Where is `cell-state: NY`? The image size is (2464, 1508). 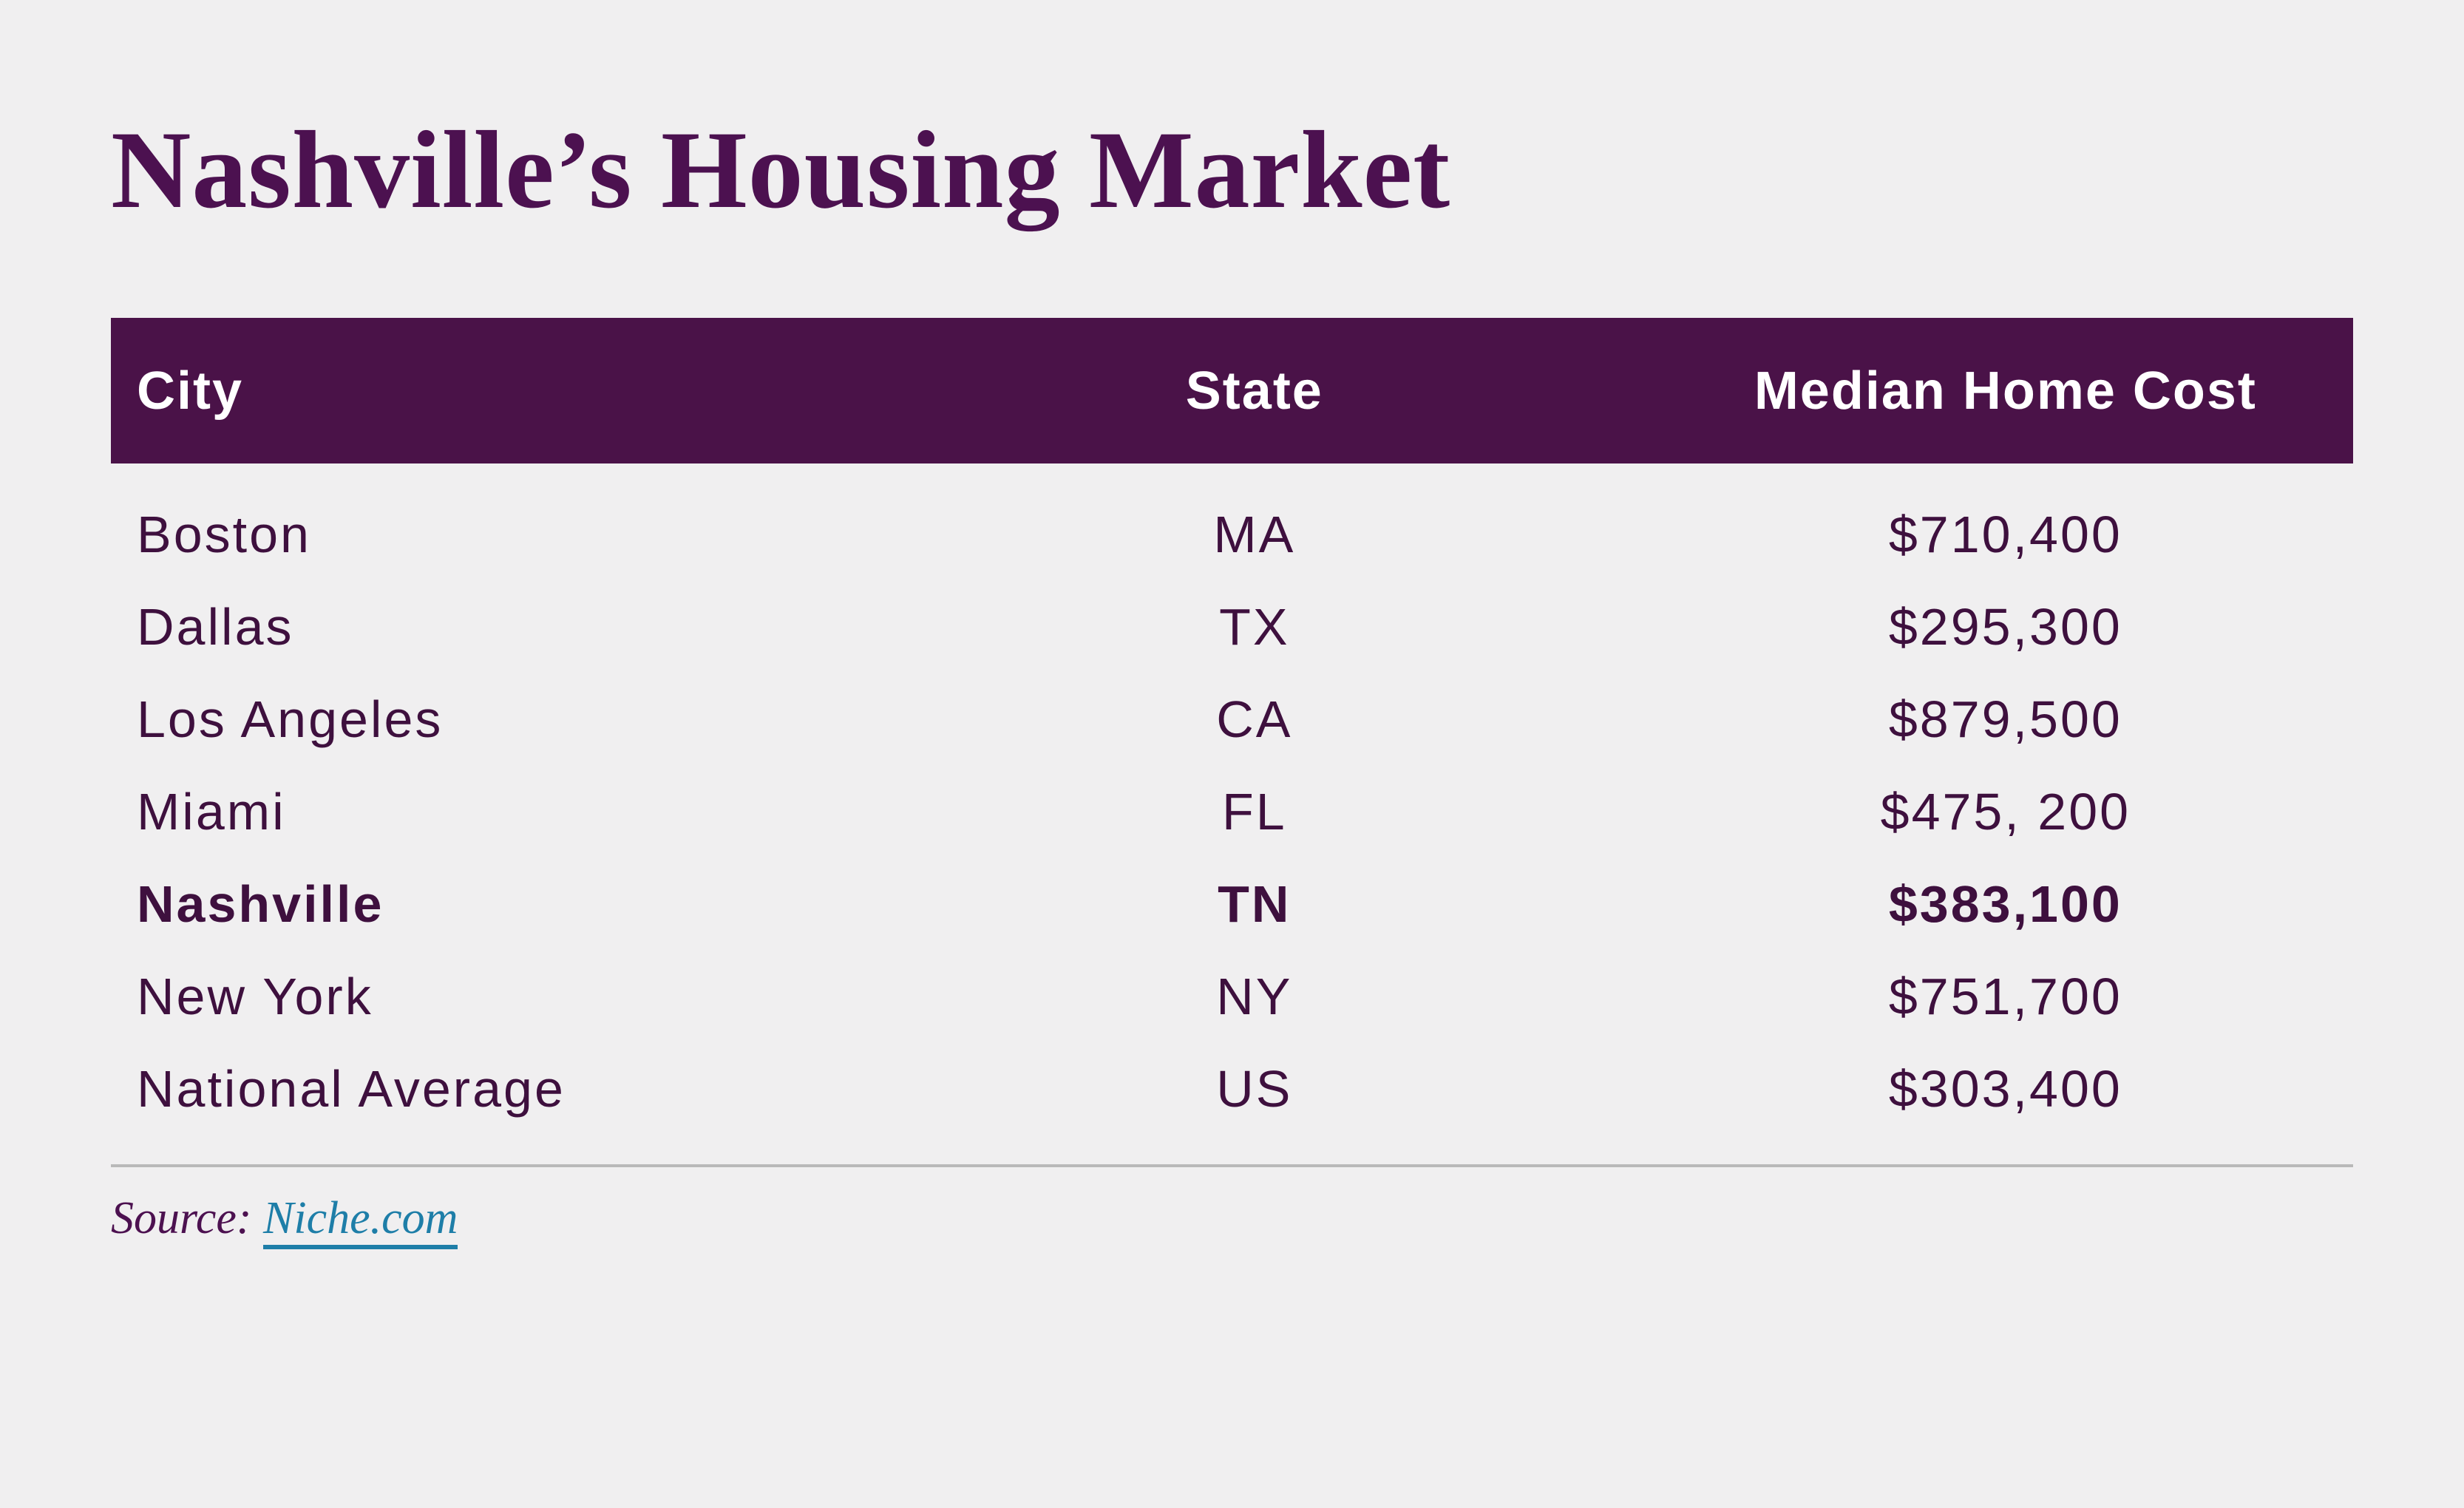
cell-state: NY is located at coordinates (1254, 996).